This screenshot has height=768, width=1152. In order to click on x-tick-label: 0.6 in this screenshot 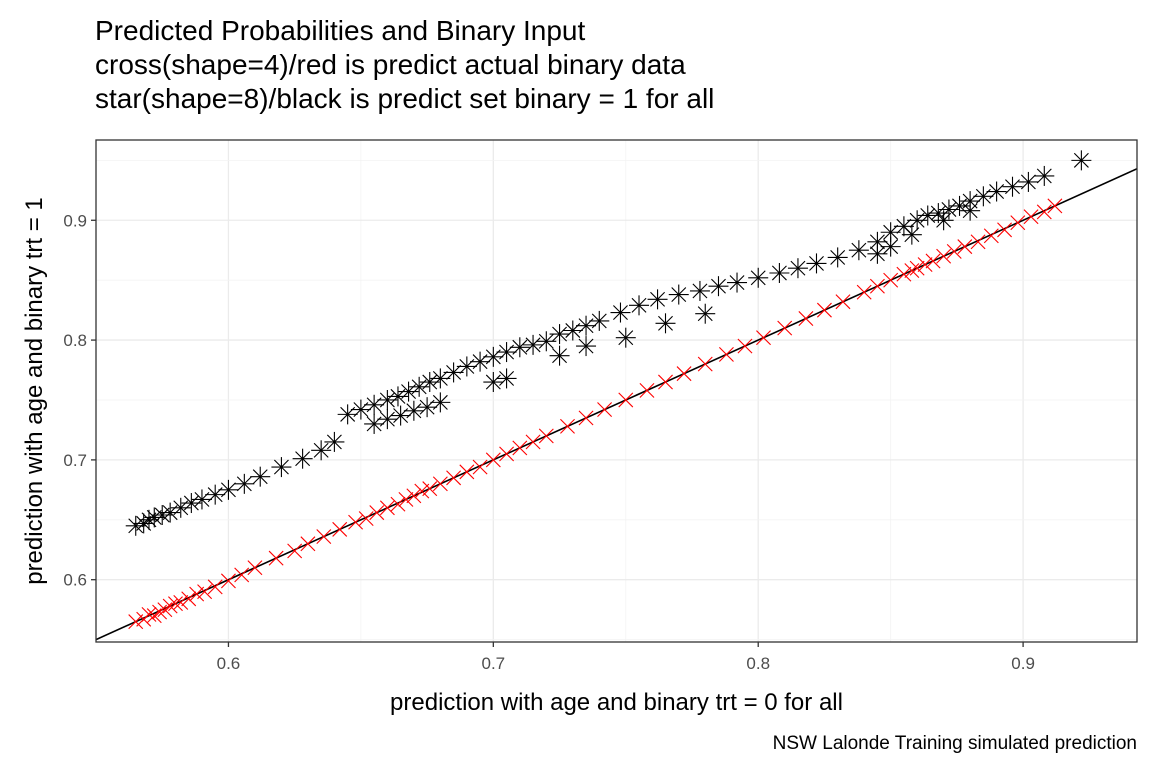, I will do `click(229, 663)`.